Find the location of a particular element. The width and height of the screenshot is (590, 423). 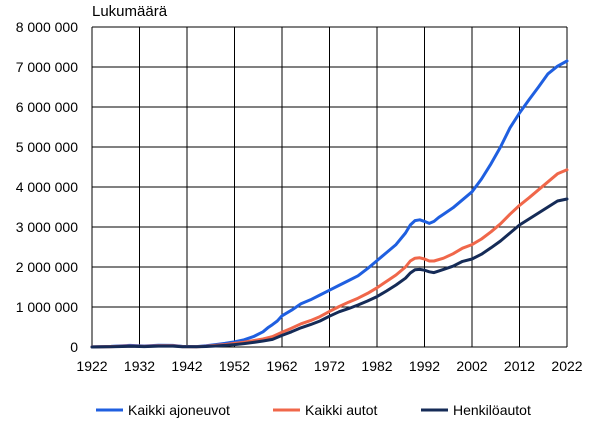

y-tick-label: 3 000 000 is located at coordinates (47, 227).